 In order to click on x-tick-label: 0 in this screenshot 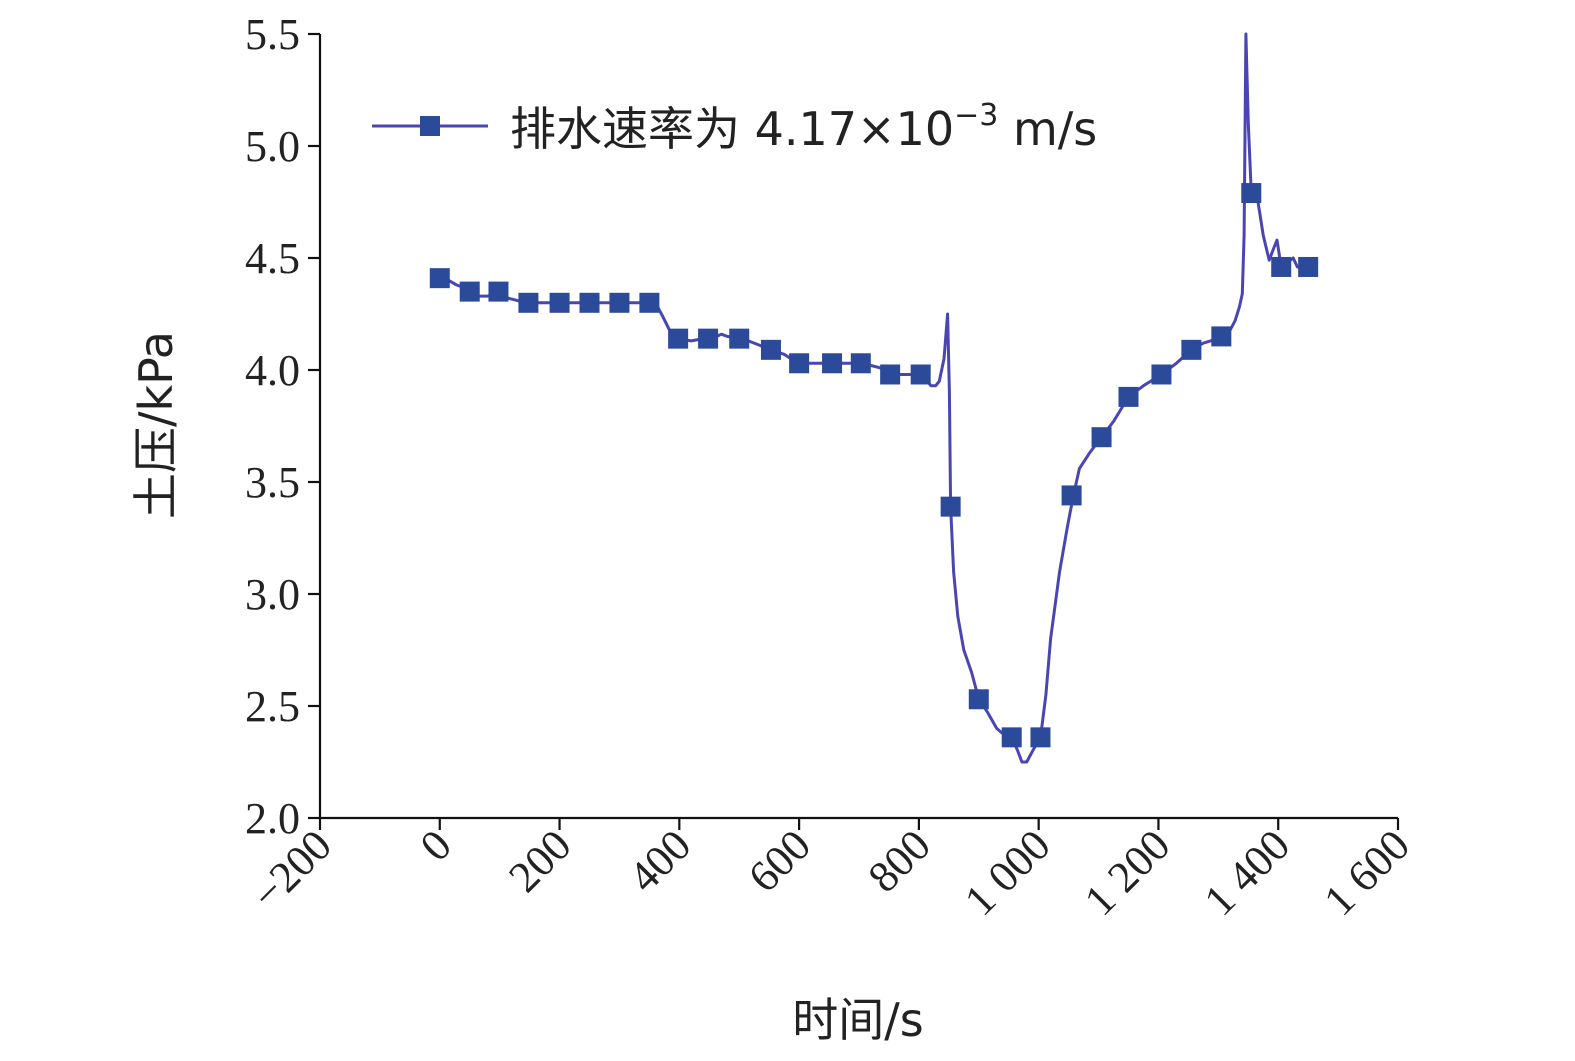, I will do `click(436, 845)`.